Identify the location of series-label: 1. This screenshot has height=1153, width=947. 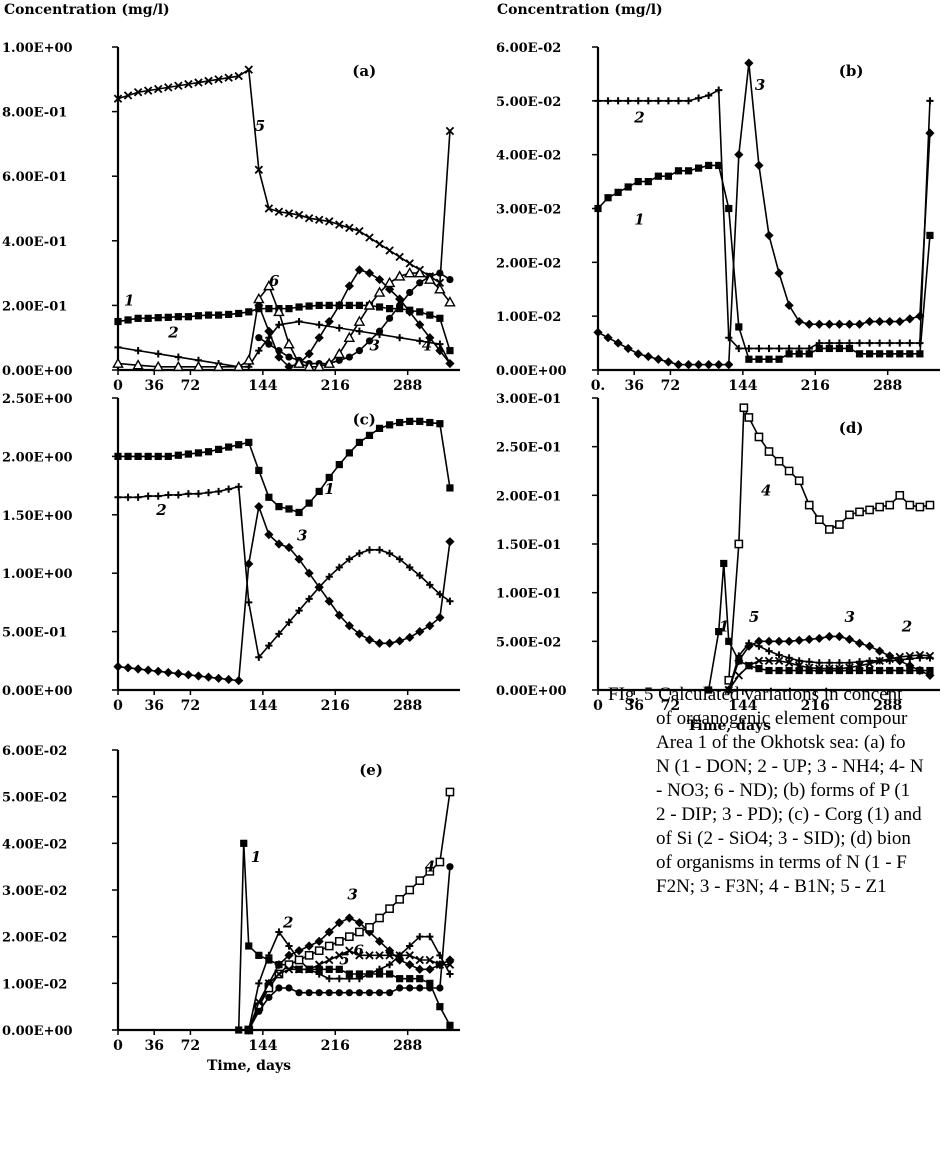
(129, 300).